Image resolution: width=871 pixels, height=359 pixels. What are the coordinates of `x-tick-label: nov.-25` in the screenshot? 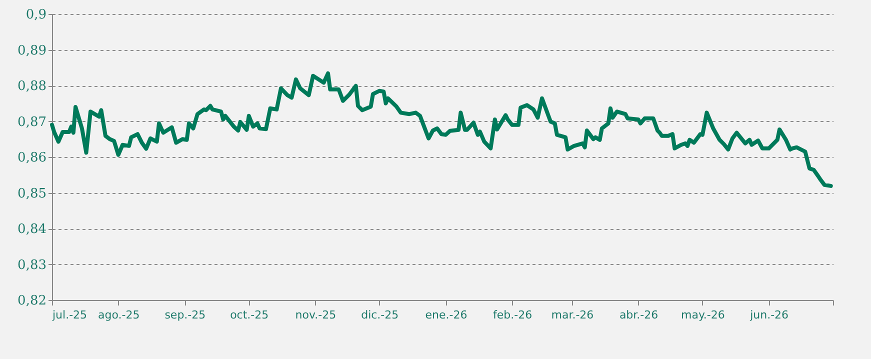 It's located at (315, 315).